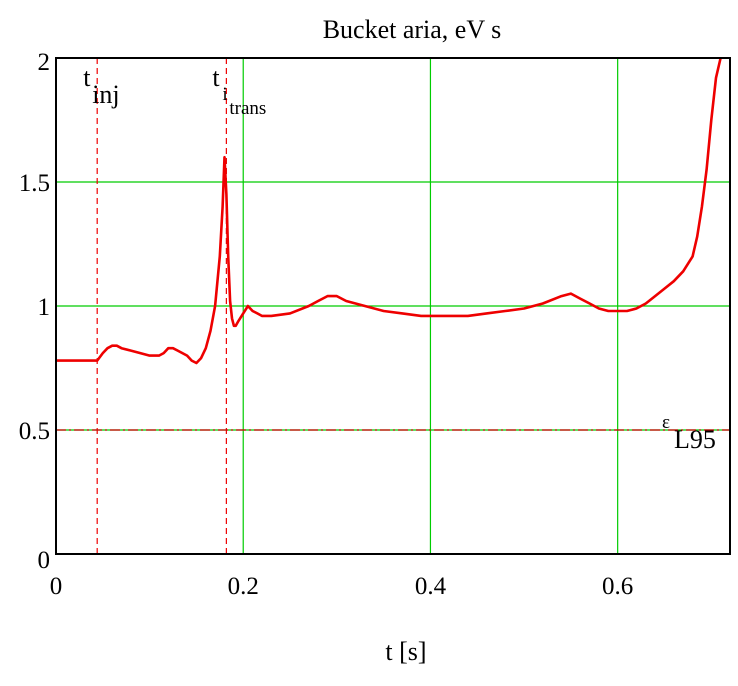 This screenshot has width=738, height=686. I want to click on x-tick-label: 0, so click(56, 586).